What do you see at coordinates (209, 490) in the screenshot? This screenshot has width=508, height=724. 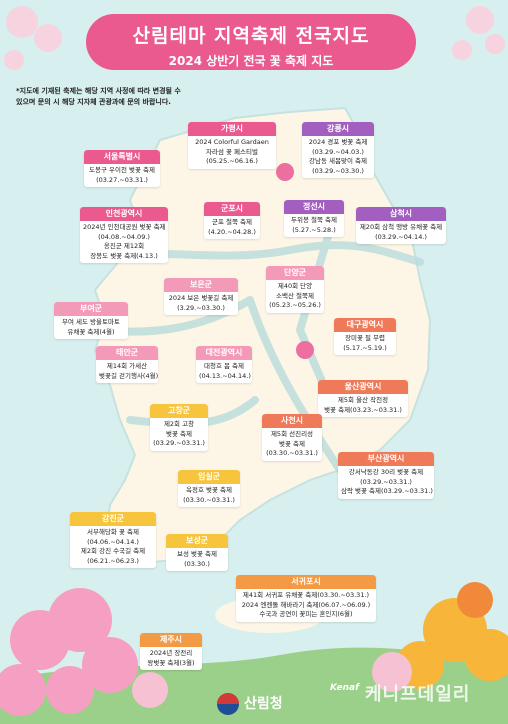 I see `festival-line: 옥정호 벚꽃 축제` at bounding box center [209, 490].